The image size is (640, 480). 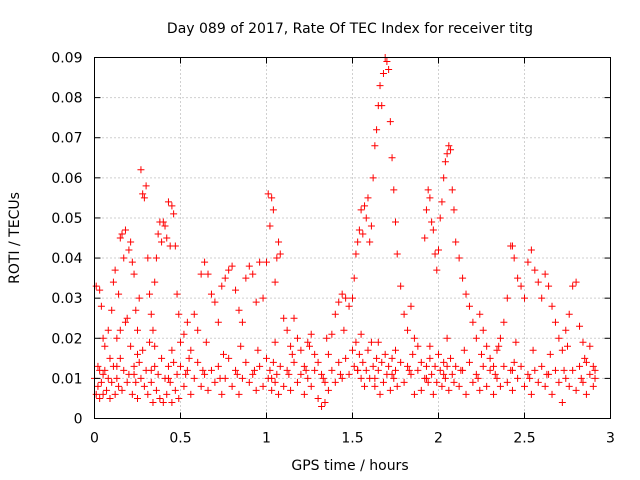 I want to click on y-tick-label: 0.09, so click(x=66, y=59).